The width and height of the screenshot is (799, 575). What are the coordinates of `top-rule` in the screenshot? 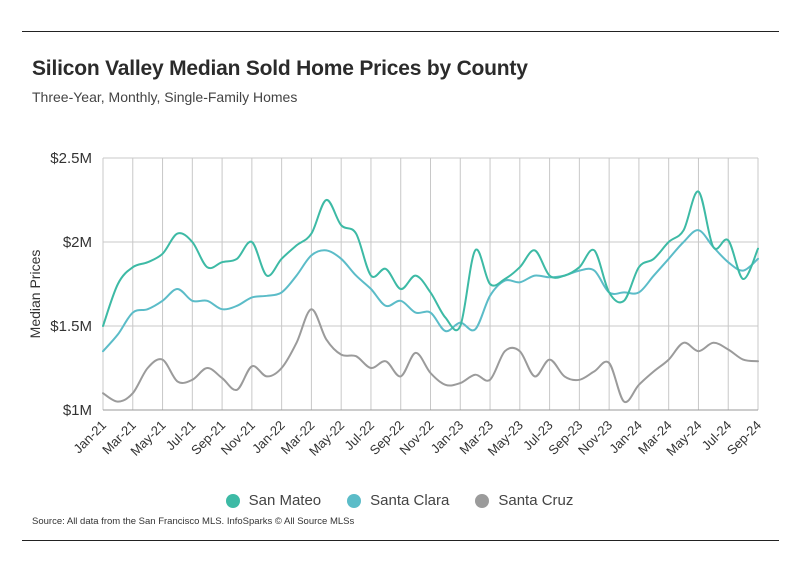 It's located at (400, 31).